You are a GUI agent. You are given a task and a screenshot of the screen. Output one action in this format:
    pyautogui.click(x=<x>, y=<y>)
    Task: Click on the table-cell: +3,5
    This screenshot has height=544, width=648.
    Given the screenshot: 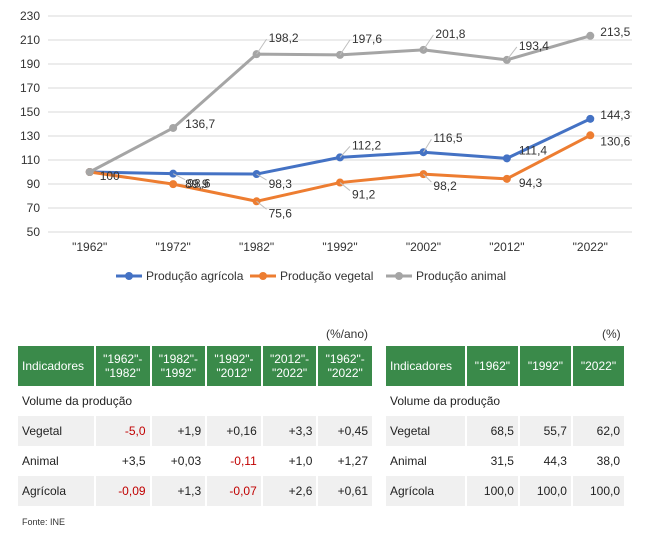 What is the action you would take?
    pyautogui.click(x=133, y=461)
    